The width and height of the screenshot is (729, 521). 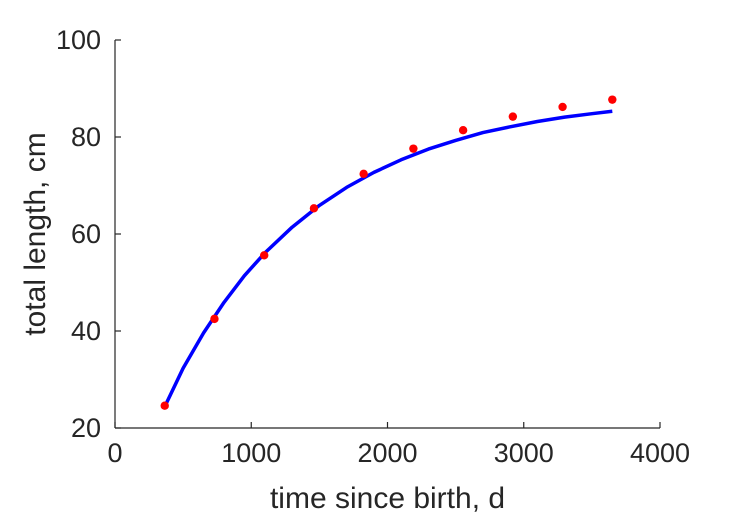 I want to click on x-tick-label: 0, so click(x=114, y=453).